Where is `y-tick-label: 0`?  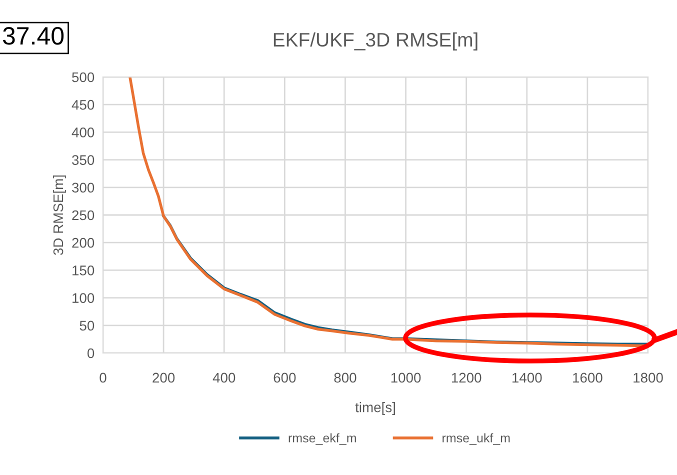
y-tick-label: 0 is located at coordinates (90, 353).